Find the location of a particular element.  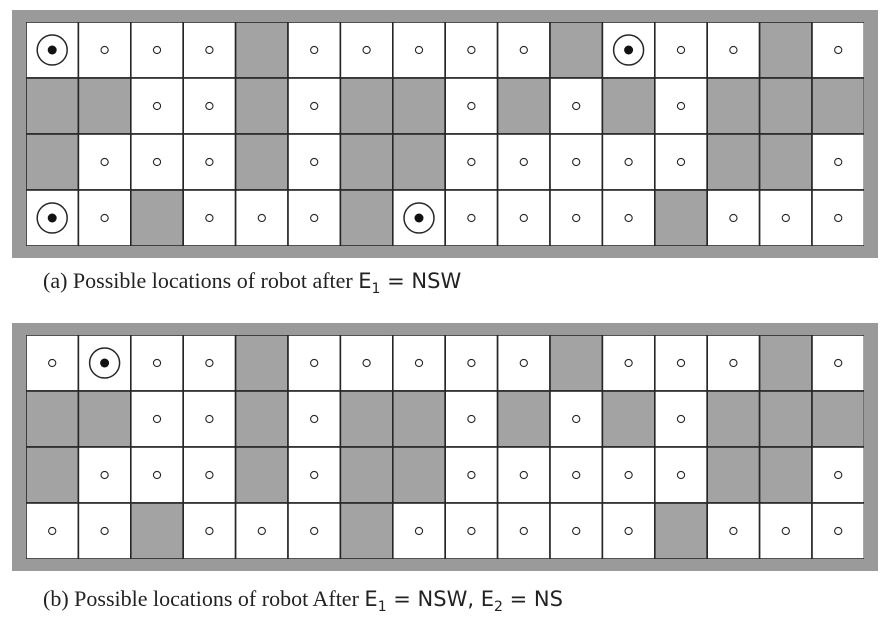

panel-a-e1-index: 1 is located at coordinates (376, 289).